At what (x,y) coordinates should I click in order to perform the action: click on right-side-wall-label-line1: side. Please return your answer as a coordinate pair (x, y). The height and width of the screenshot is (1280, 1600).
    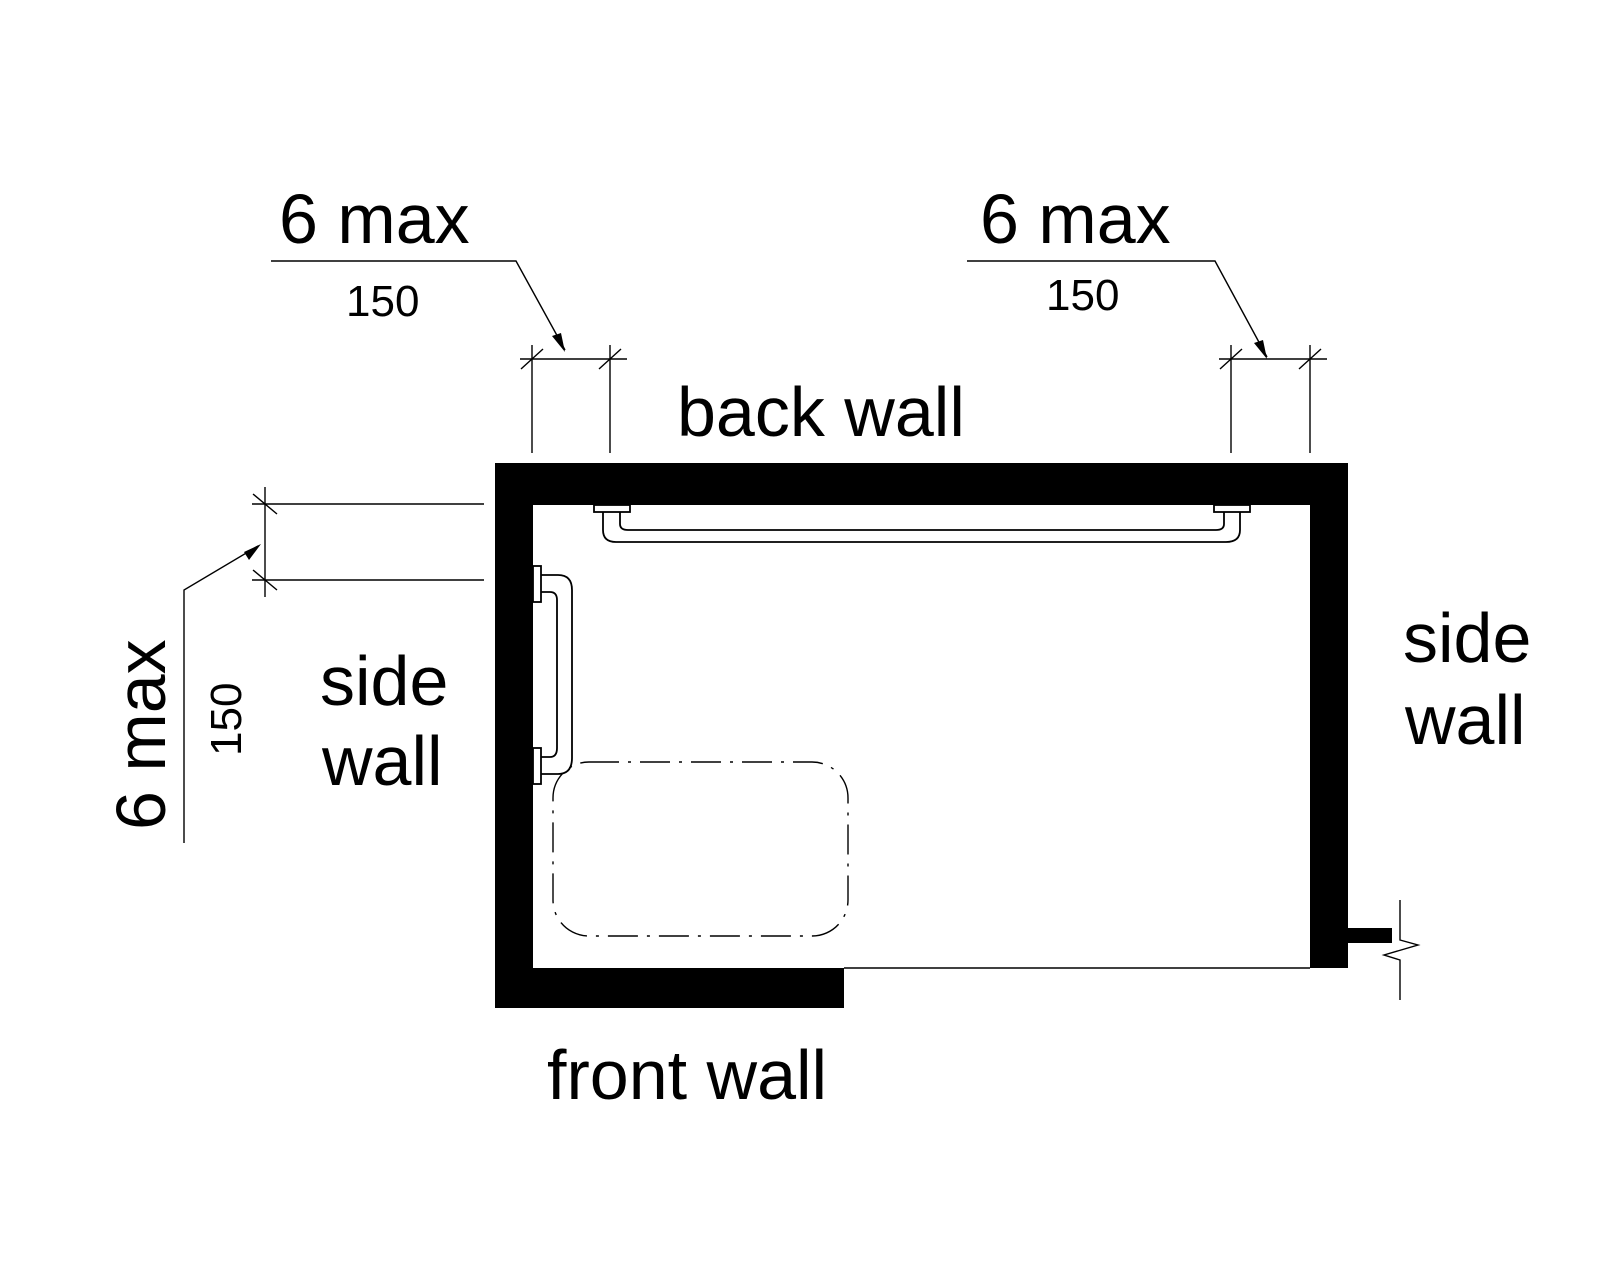
    Looking at the image, I should click on (1467, 638).